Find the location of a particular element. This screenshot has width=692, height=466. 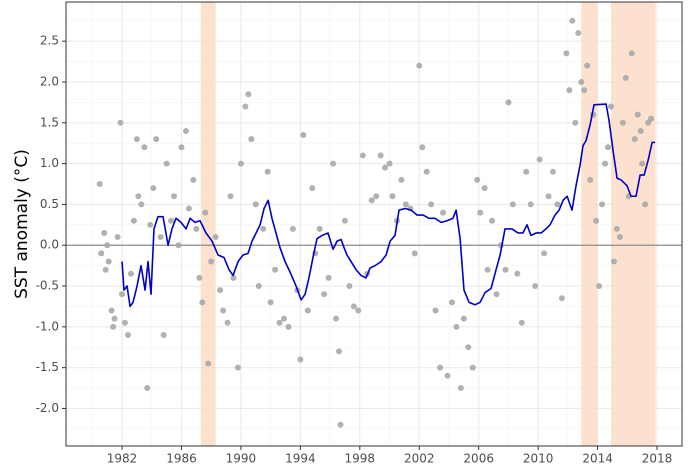

y-tick-label: -2.0 is located at coordinates (47, 408).